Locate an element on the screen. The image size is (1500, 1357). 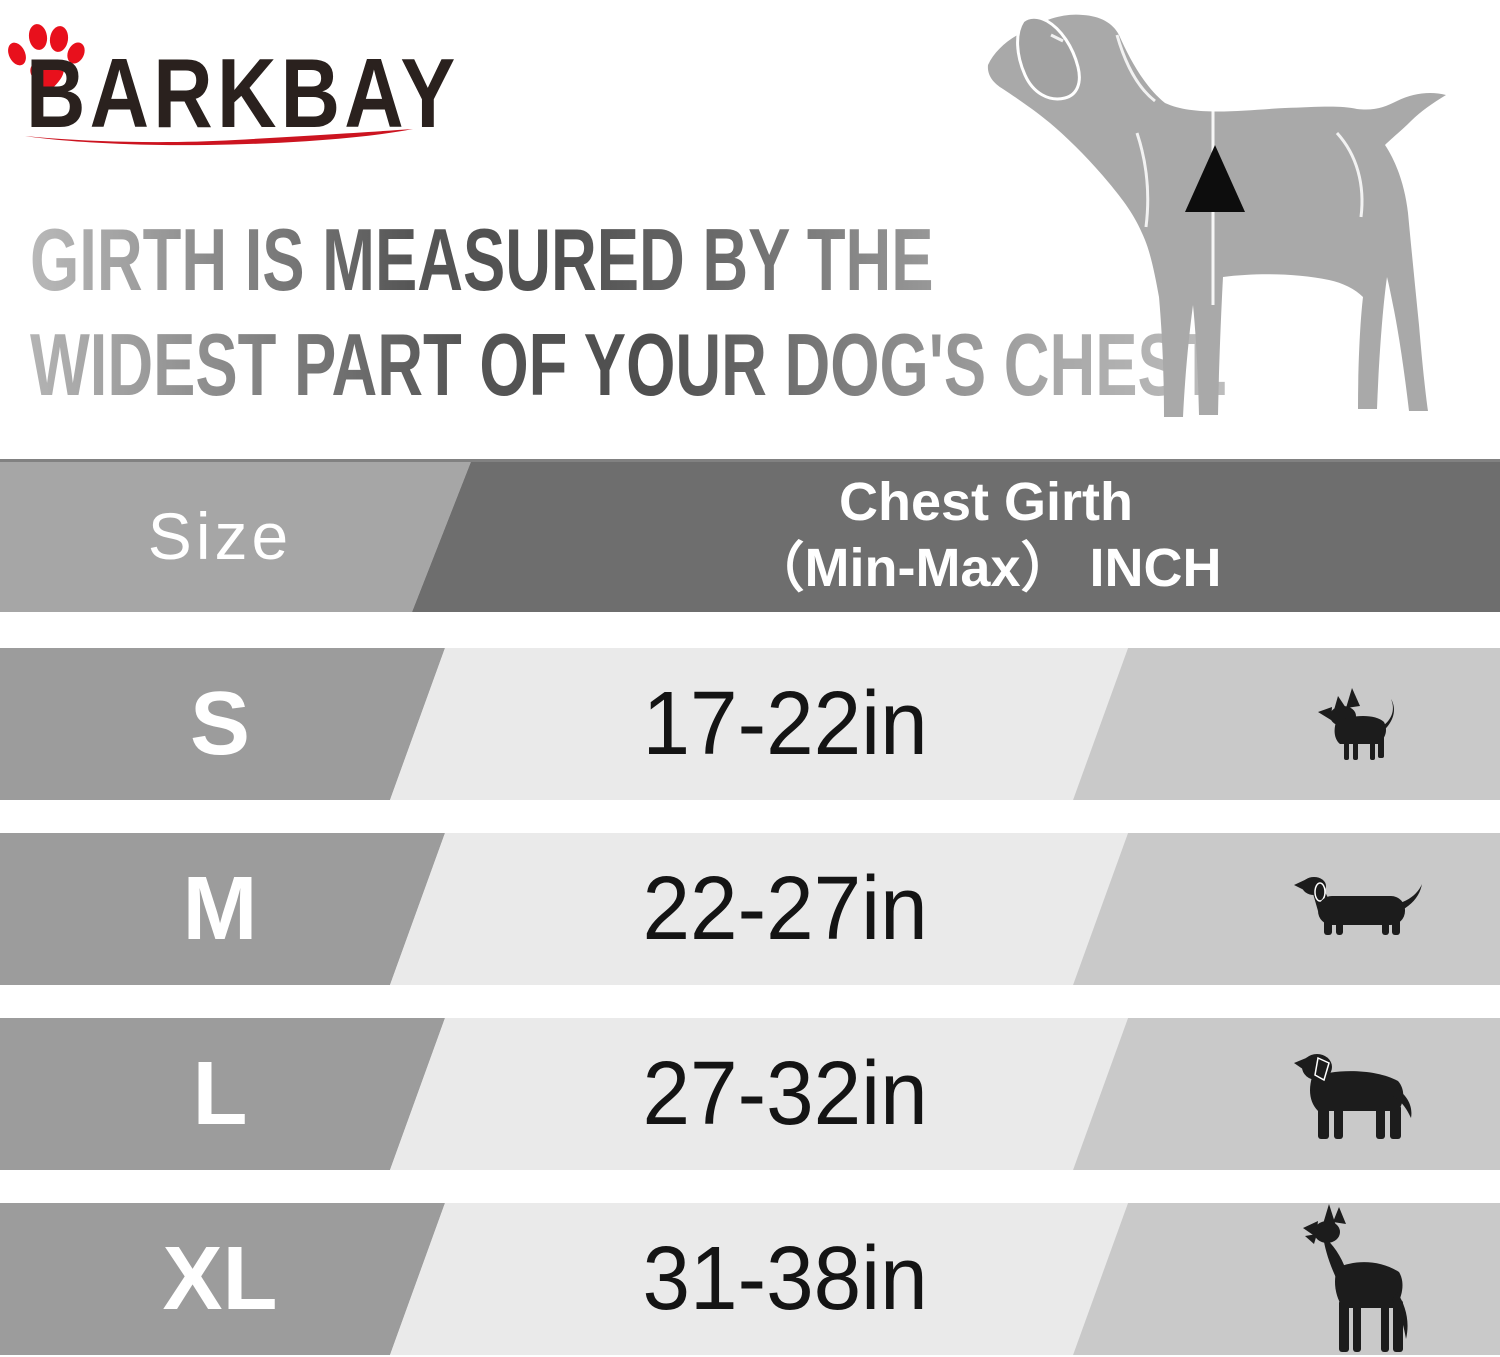
paw-print-icon is located at coordinates (46, 58).